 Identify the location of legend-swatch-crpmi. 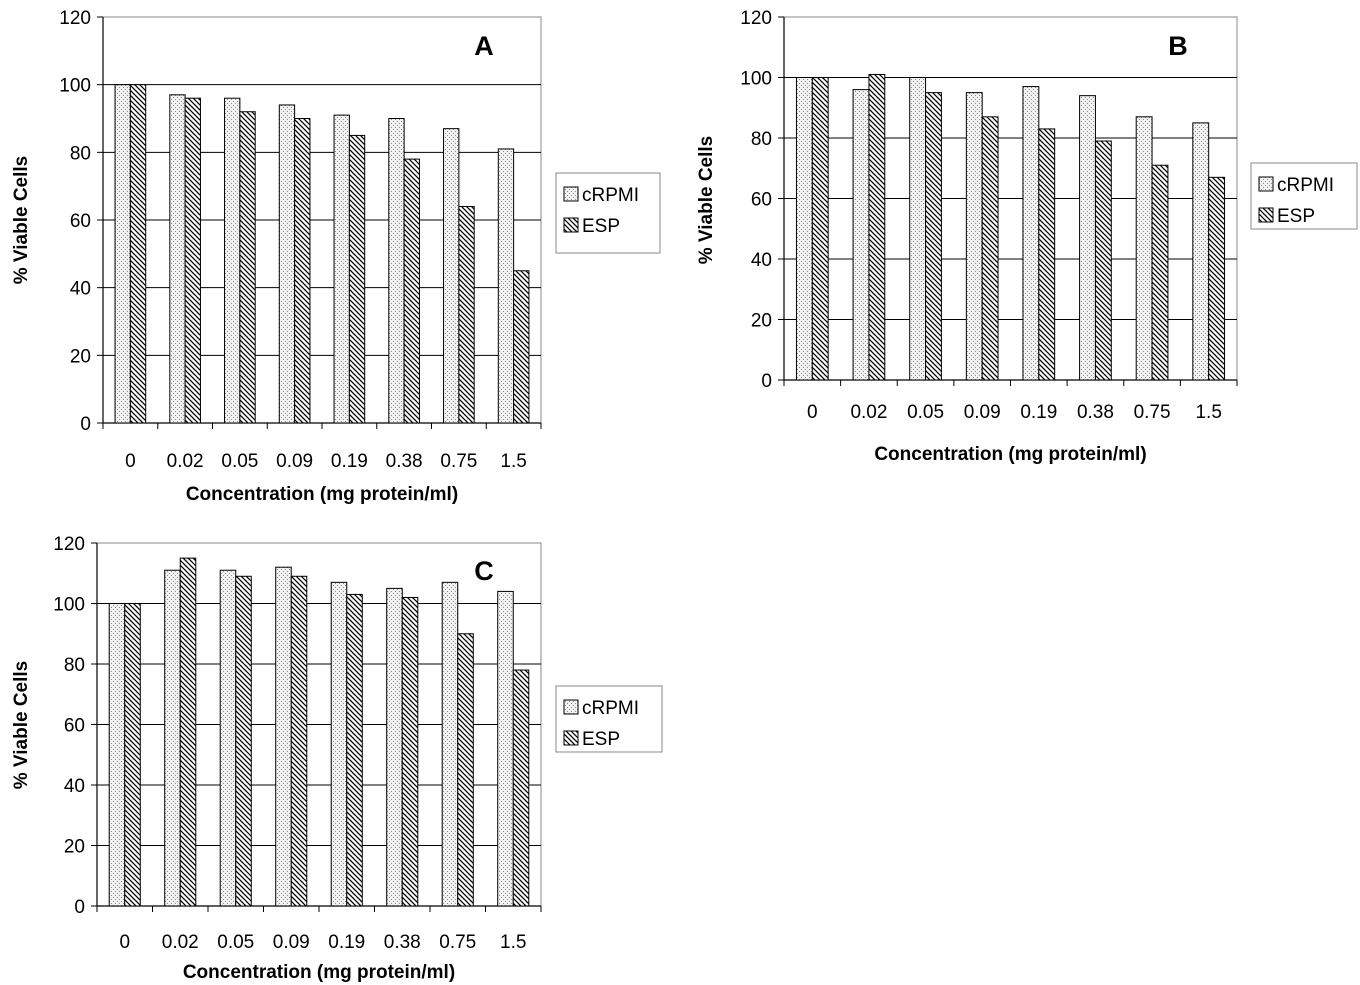
(571, 707).